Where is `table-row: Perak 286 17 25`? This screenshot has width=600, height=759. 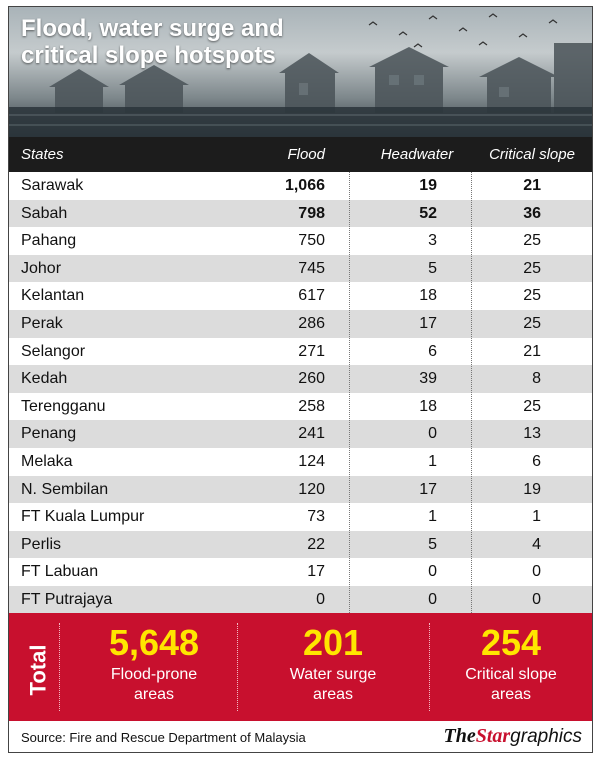
table-row: Perak 286 17 25 is located at coordinates (300, 323).